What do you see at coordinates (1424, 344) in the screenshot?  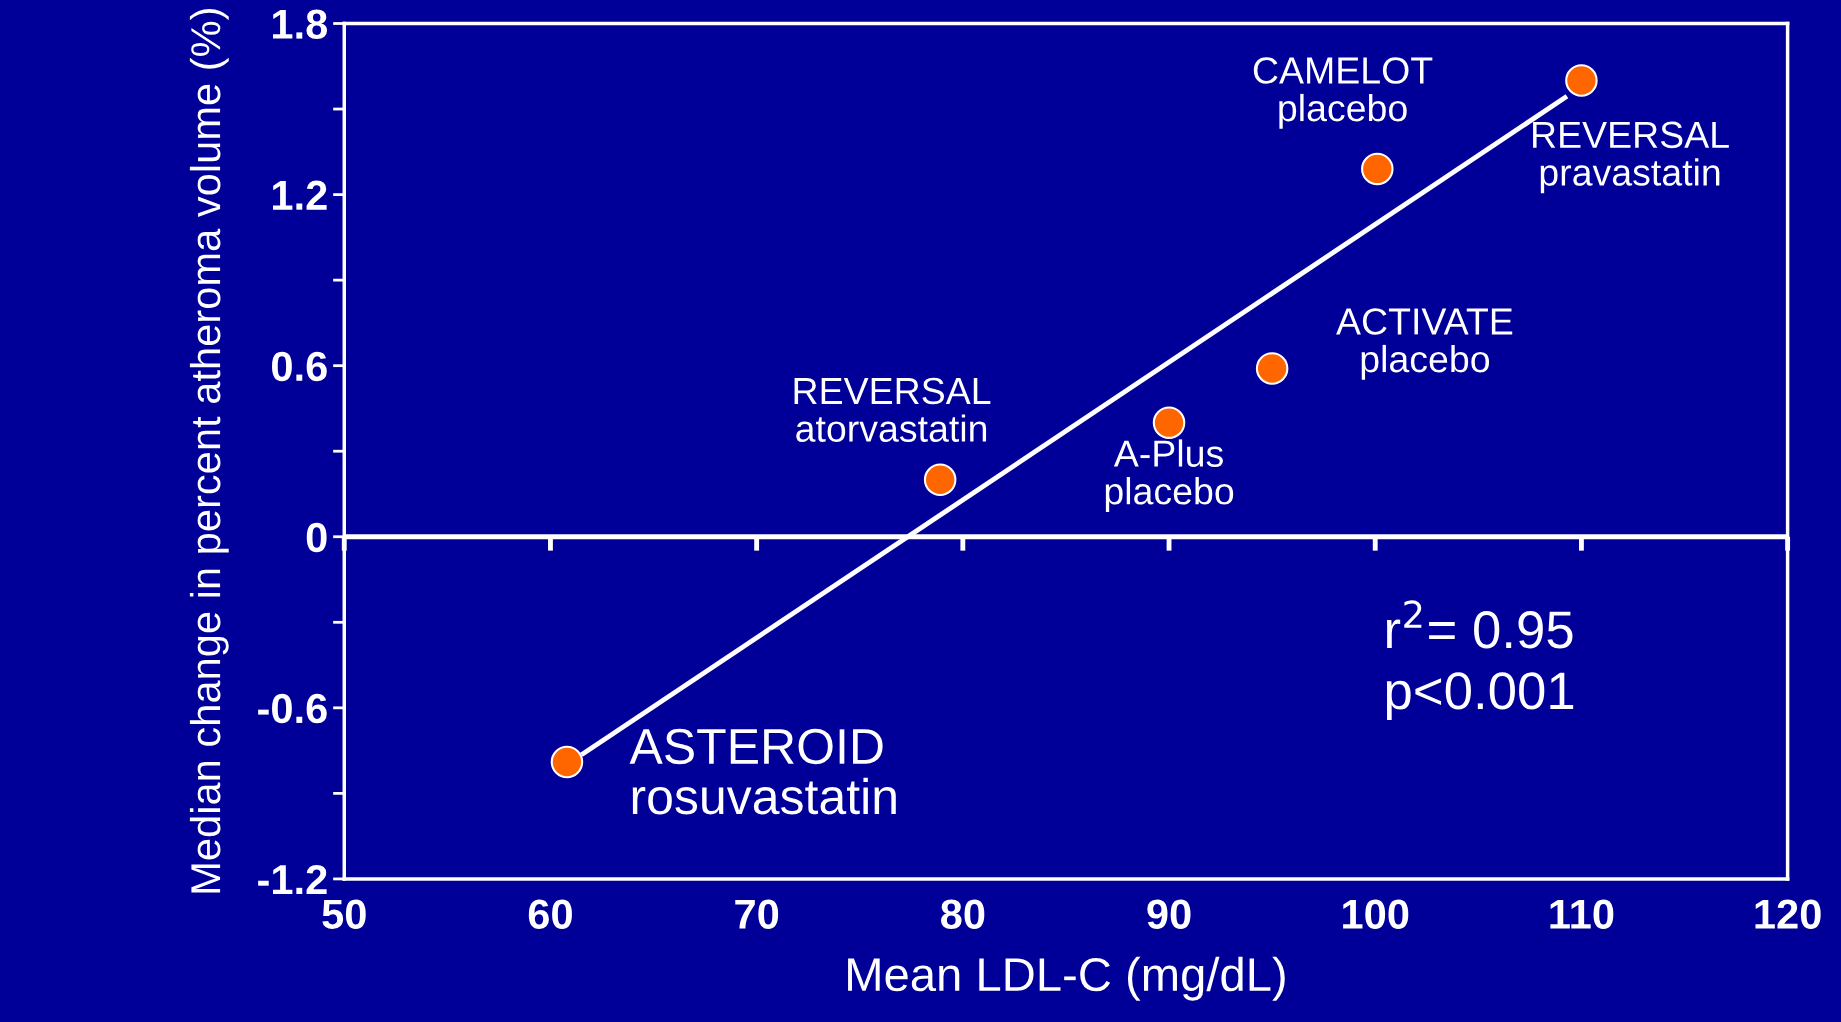 I see `annotation: ACTIVATE placebo` at bounding box center [1424, 344].